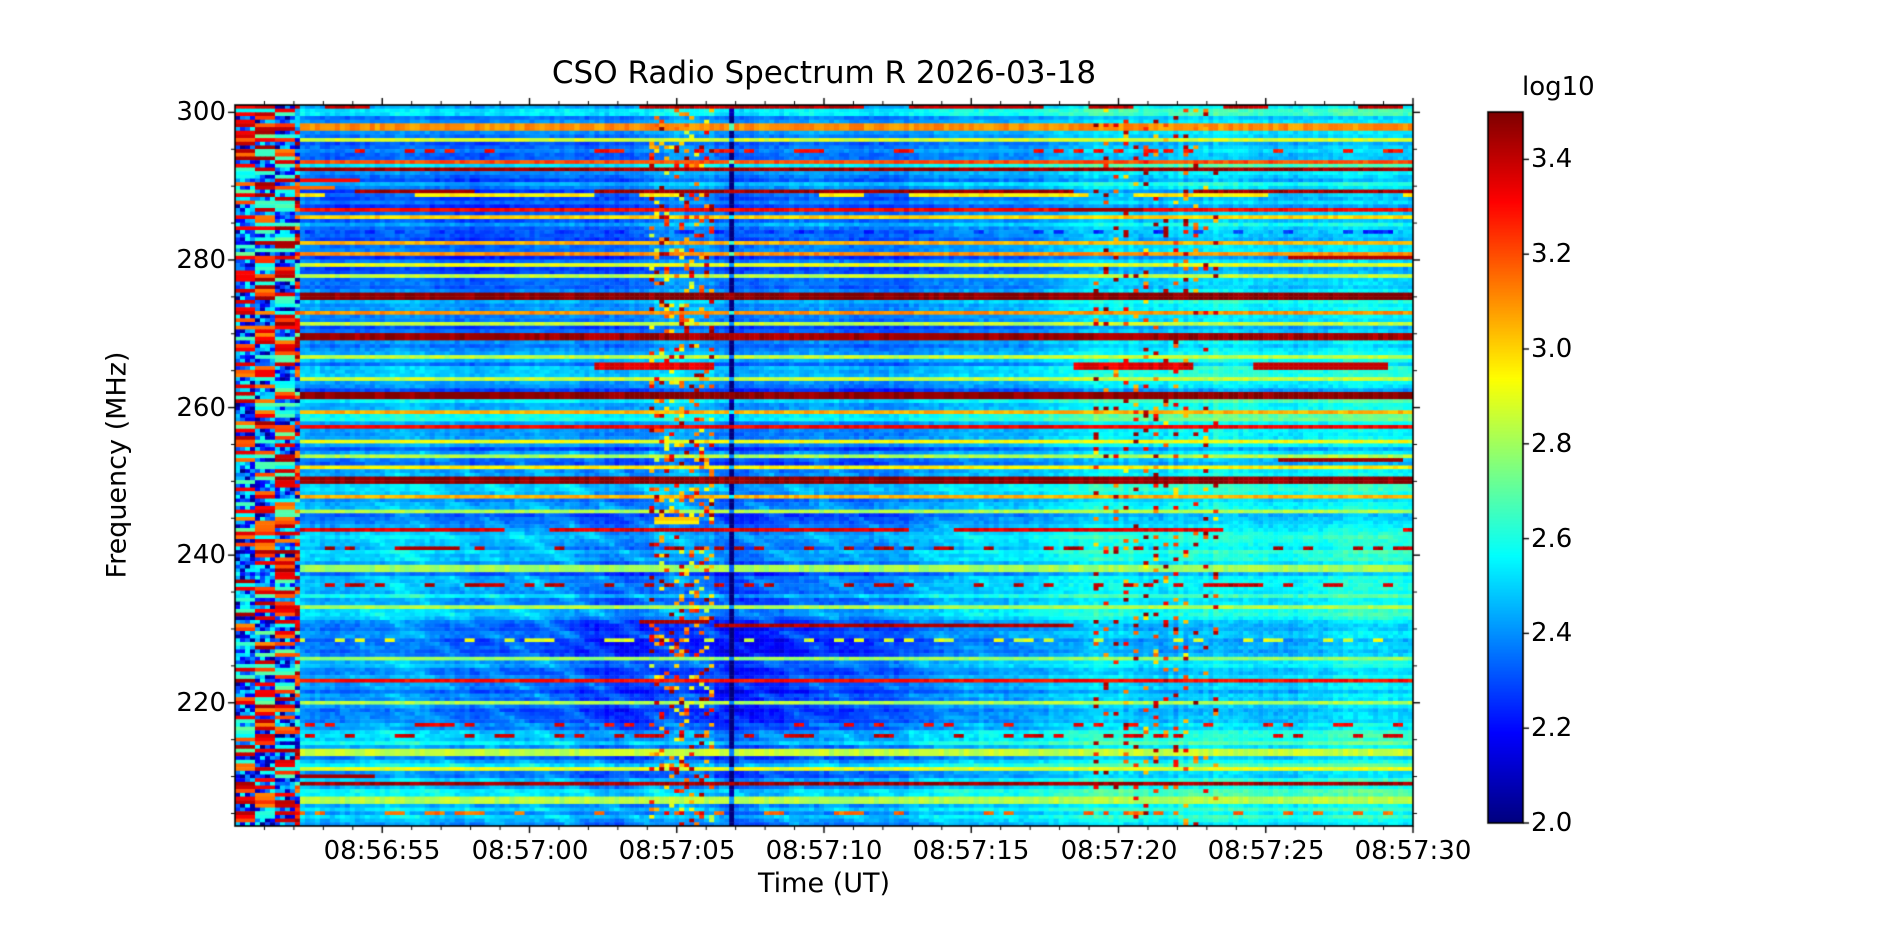 This screenshot has width=1898, height=927. What do you see at coordinates (1552, 633) in the screenshot?
I see `colorbar-tick-label: 2.4` at bounding box center [1552, 633].